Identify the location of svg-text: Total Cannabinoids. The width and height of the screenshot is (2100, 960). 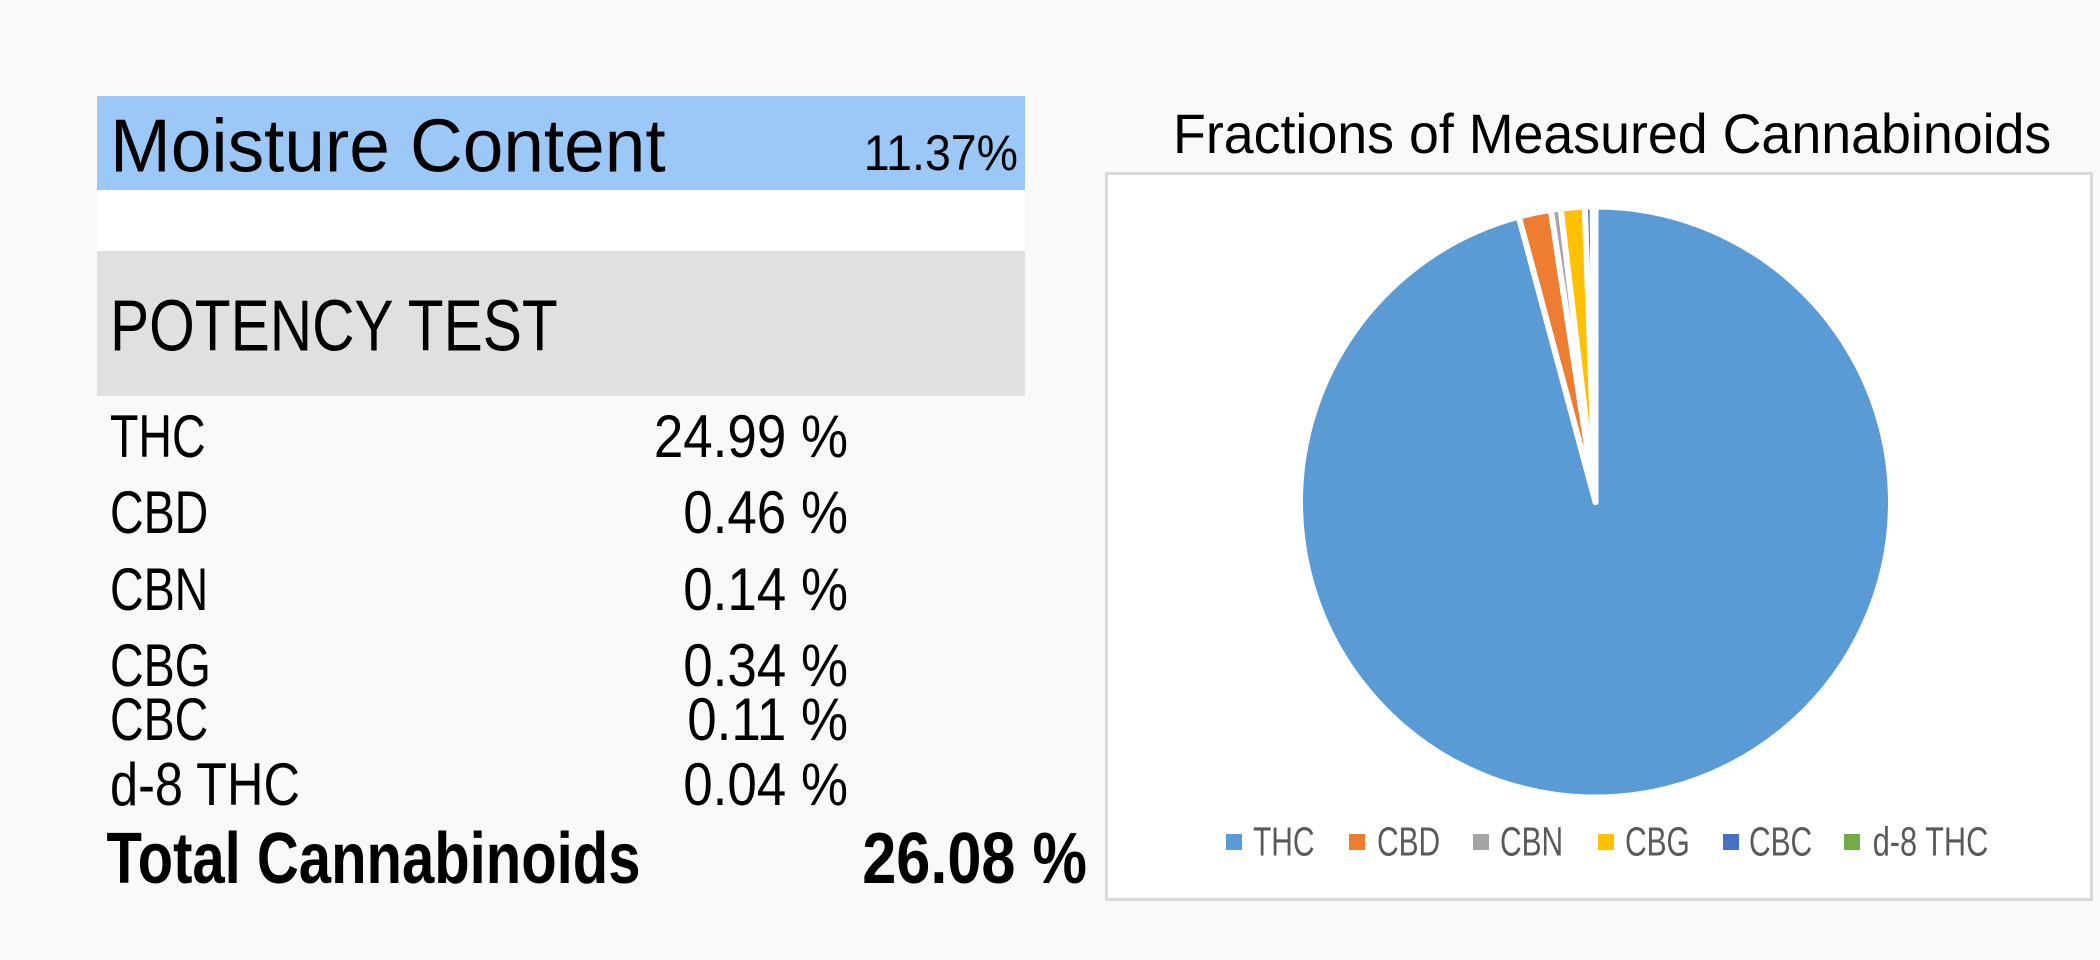
(374, 858).